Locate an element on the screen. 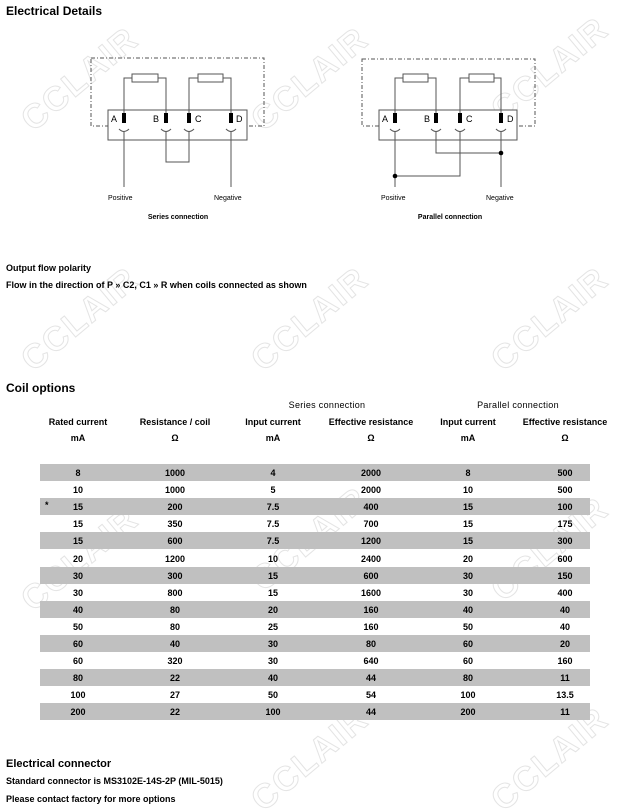 This screenshot has width=623, height=810. parallel-group-header: Parallel connection is located at coordinates (518, 405).